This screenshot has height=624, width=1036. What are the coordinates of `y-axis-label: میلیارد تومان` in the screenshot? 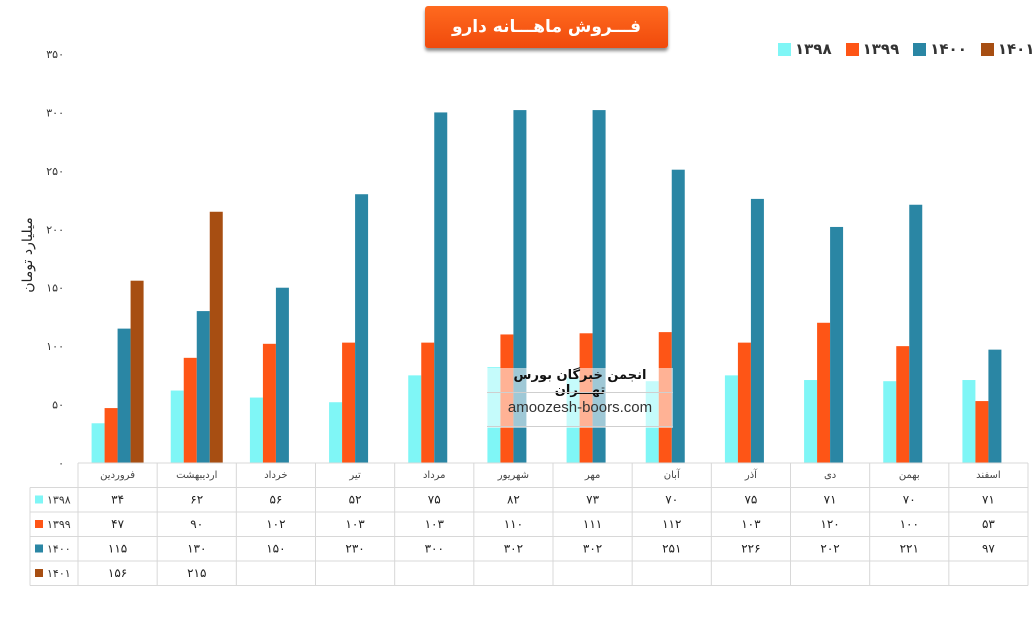 It's located at (28, 255).